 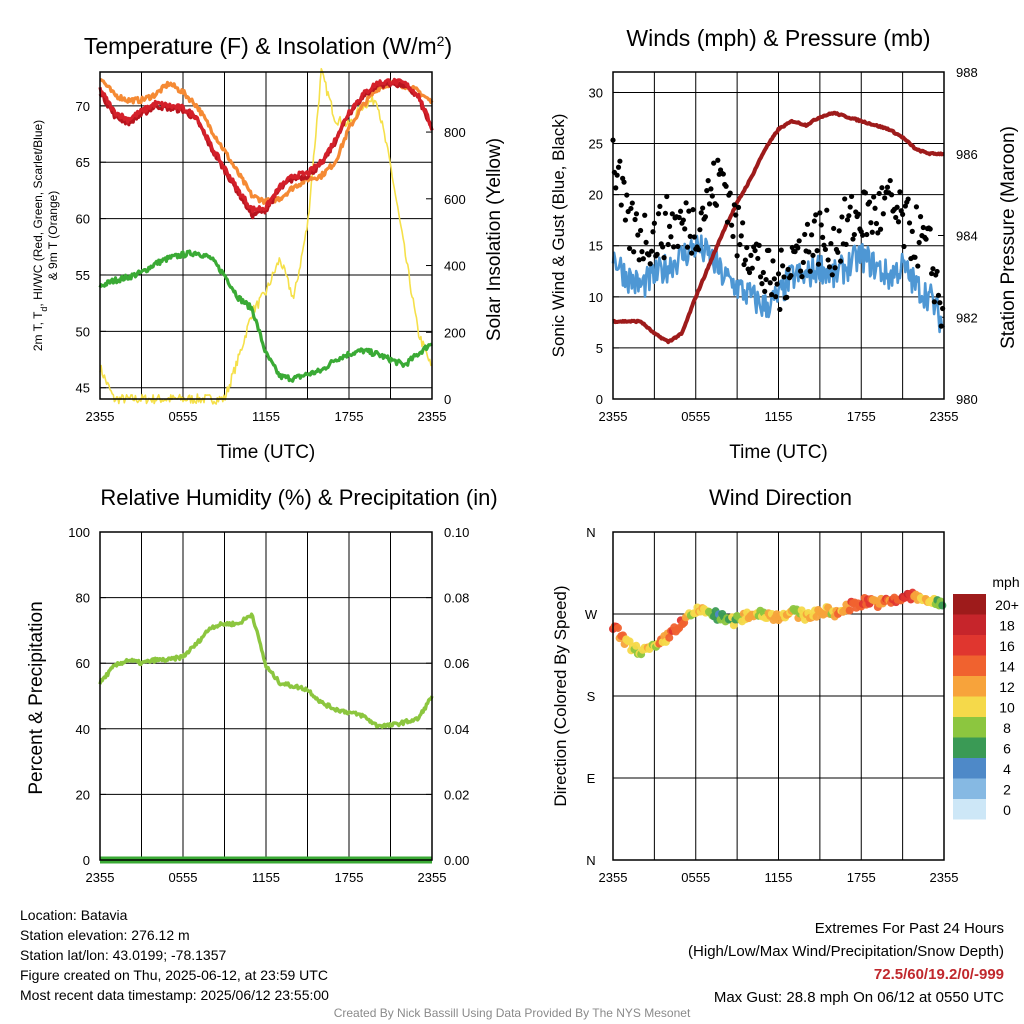 What do you see at coordinates (938, 974) in the screenshot?
I see `extremes-values: 72.5/60/19.2/0/-999` at bounding box center [938, 974].